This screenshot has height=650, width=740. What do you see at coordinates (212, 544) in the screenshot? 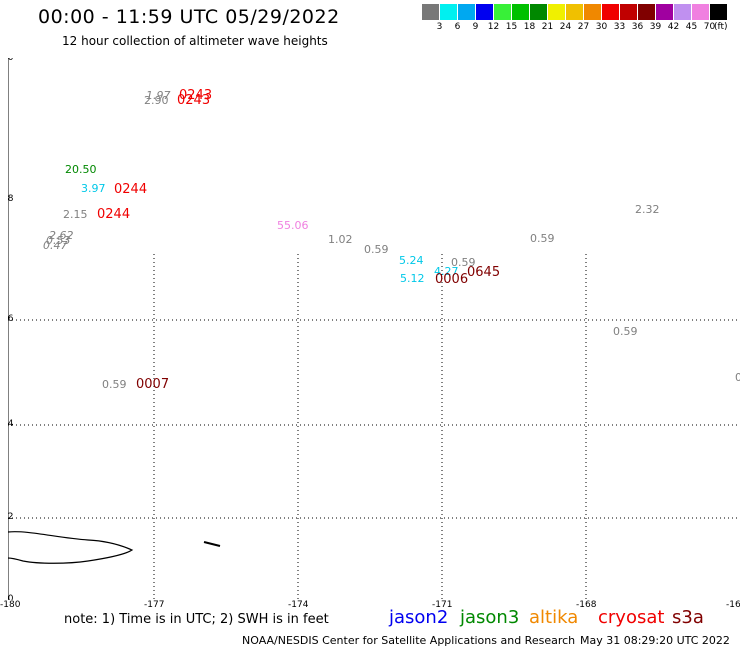
I see `coastline-islet` at bounding box center [212, 544].